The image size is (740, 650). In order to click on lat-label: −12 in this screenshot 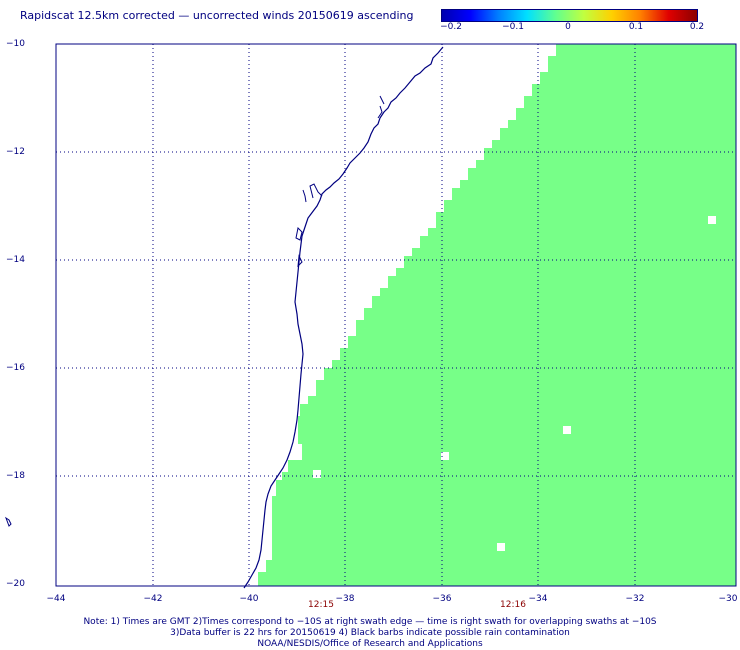, I will do `click(15, 152)`.